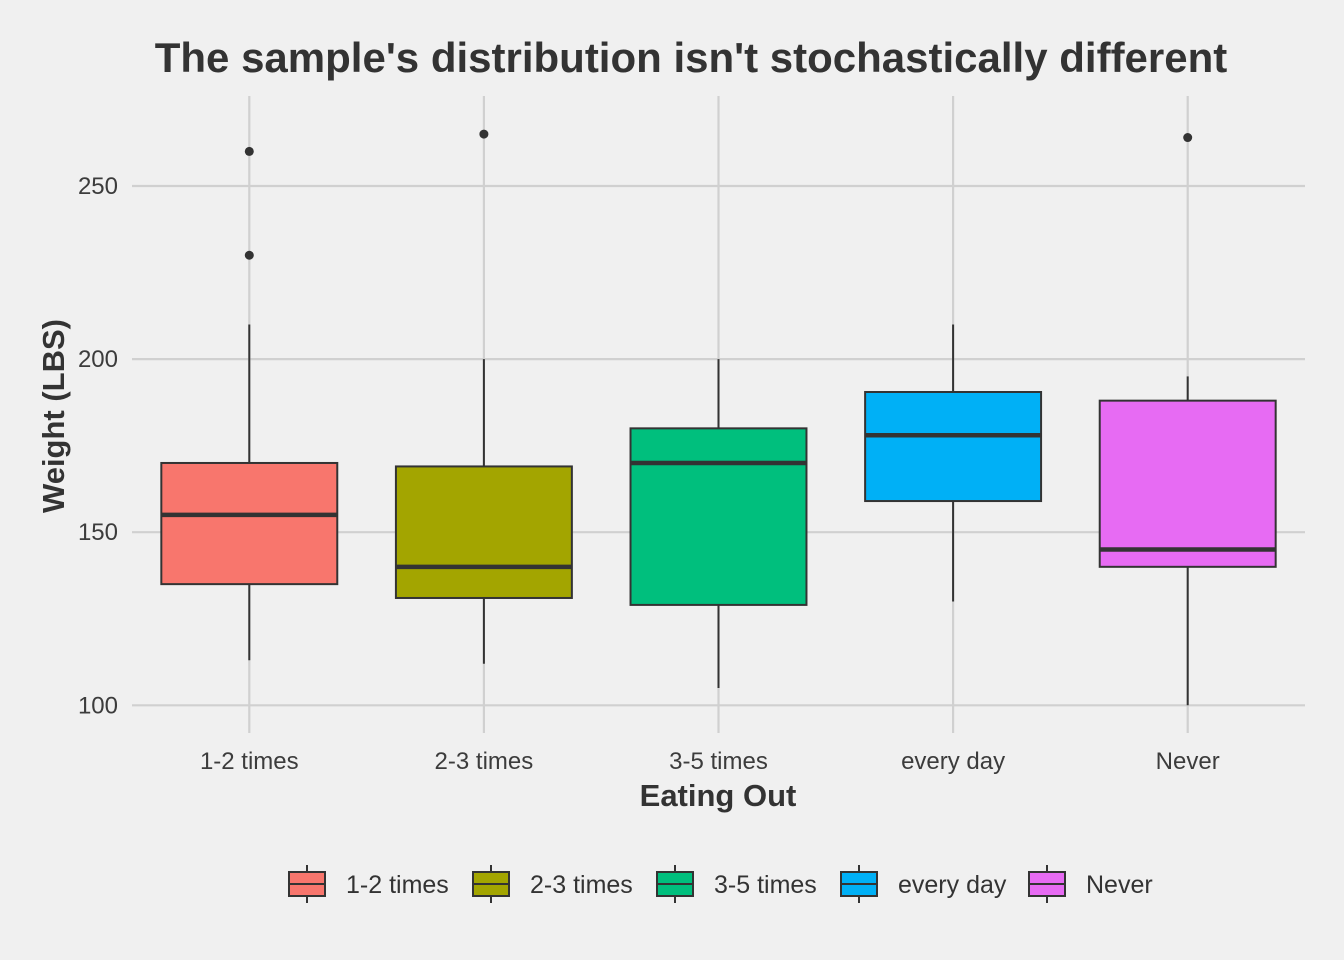 The image size is (1344, 960). I want to click on y-axis-ticks: 100 150 200 250, so click(98, 446).